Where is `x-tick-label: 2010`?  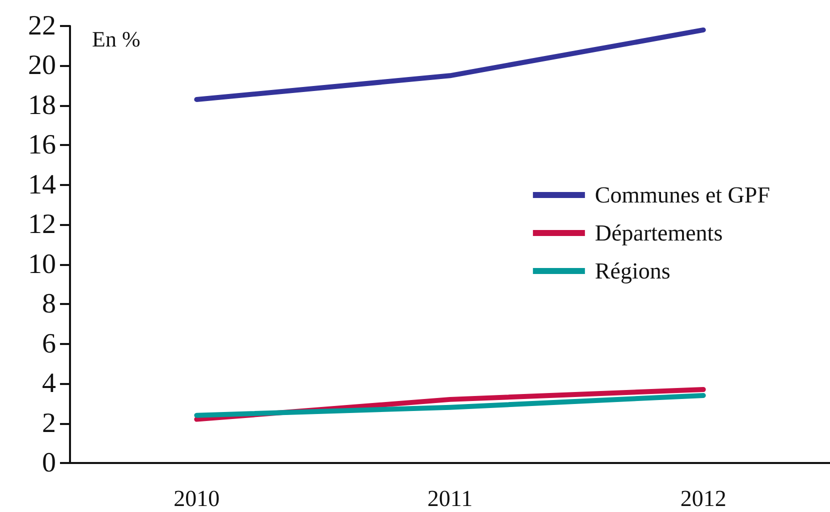
x-tick-label: 2010 is located at coordinates (197, 498).